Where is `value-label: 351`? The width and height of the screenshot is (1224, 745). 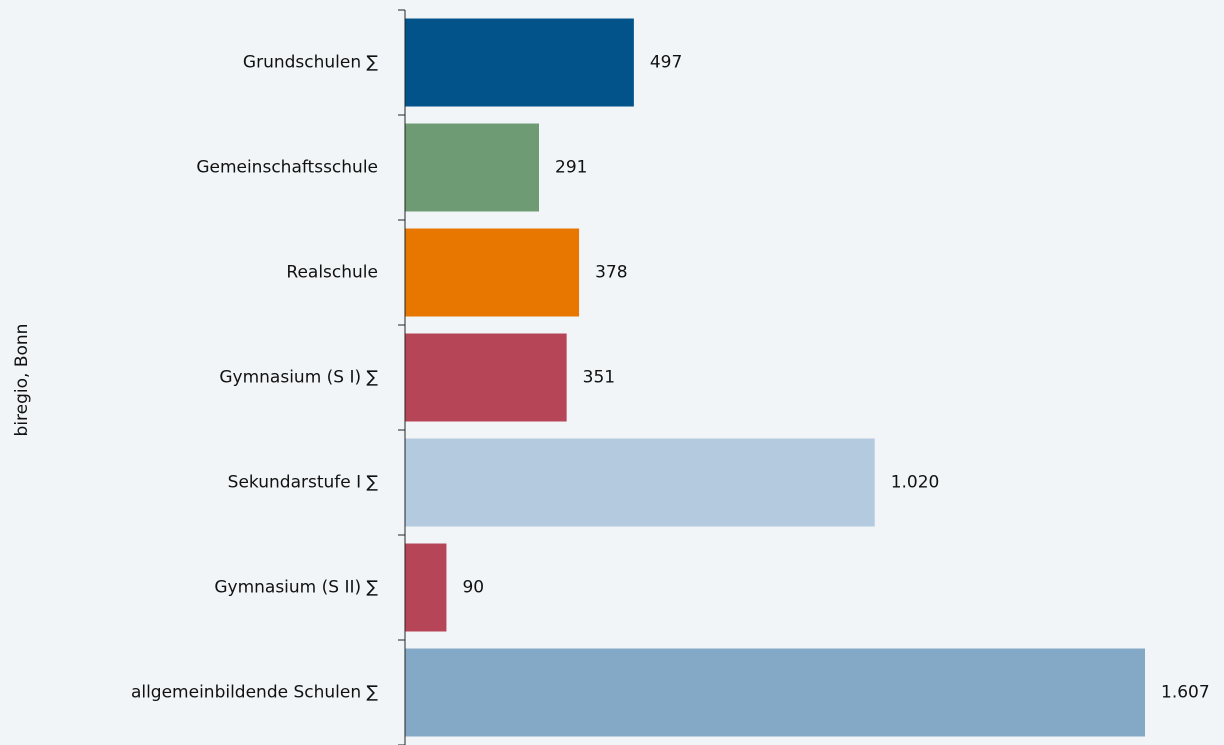 value-label: 351 is located at coordinates (599, 378).